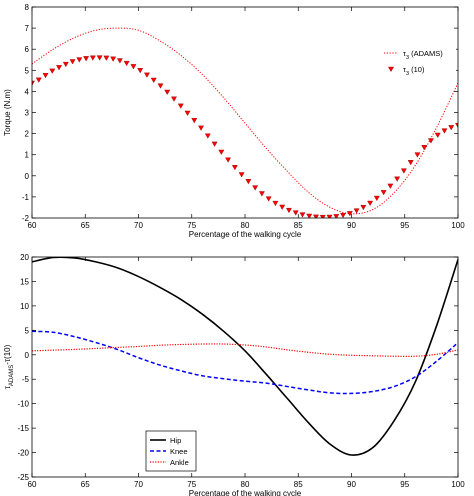 The image size is (474, 496). What do you see at coordinates (165, 440) in the screenshot?
I see `legend-entry-0: Hip` at bounding box center [165, 440].